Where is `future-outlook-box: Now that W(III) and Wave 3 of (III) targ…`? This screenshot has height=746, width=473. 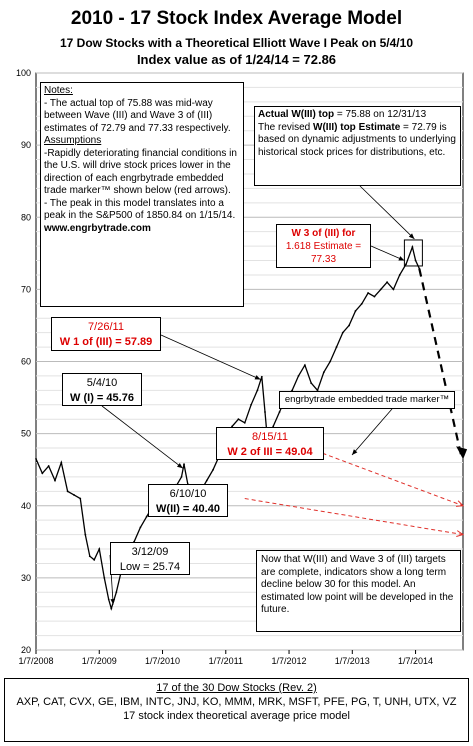
future-outlook-box: Now that W(III) and Wave 3 of (III) targ… is located at coordinates (358, 591).